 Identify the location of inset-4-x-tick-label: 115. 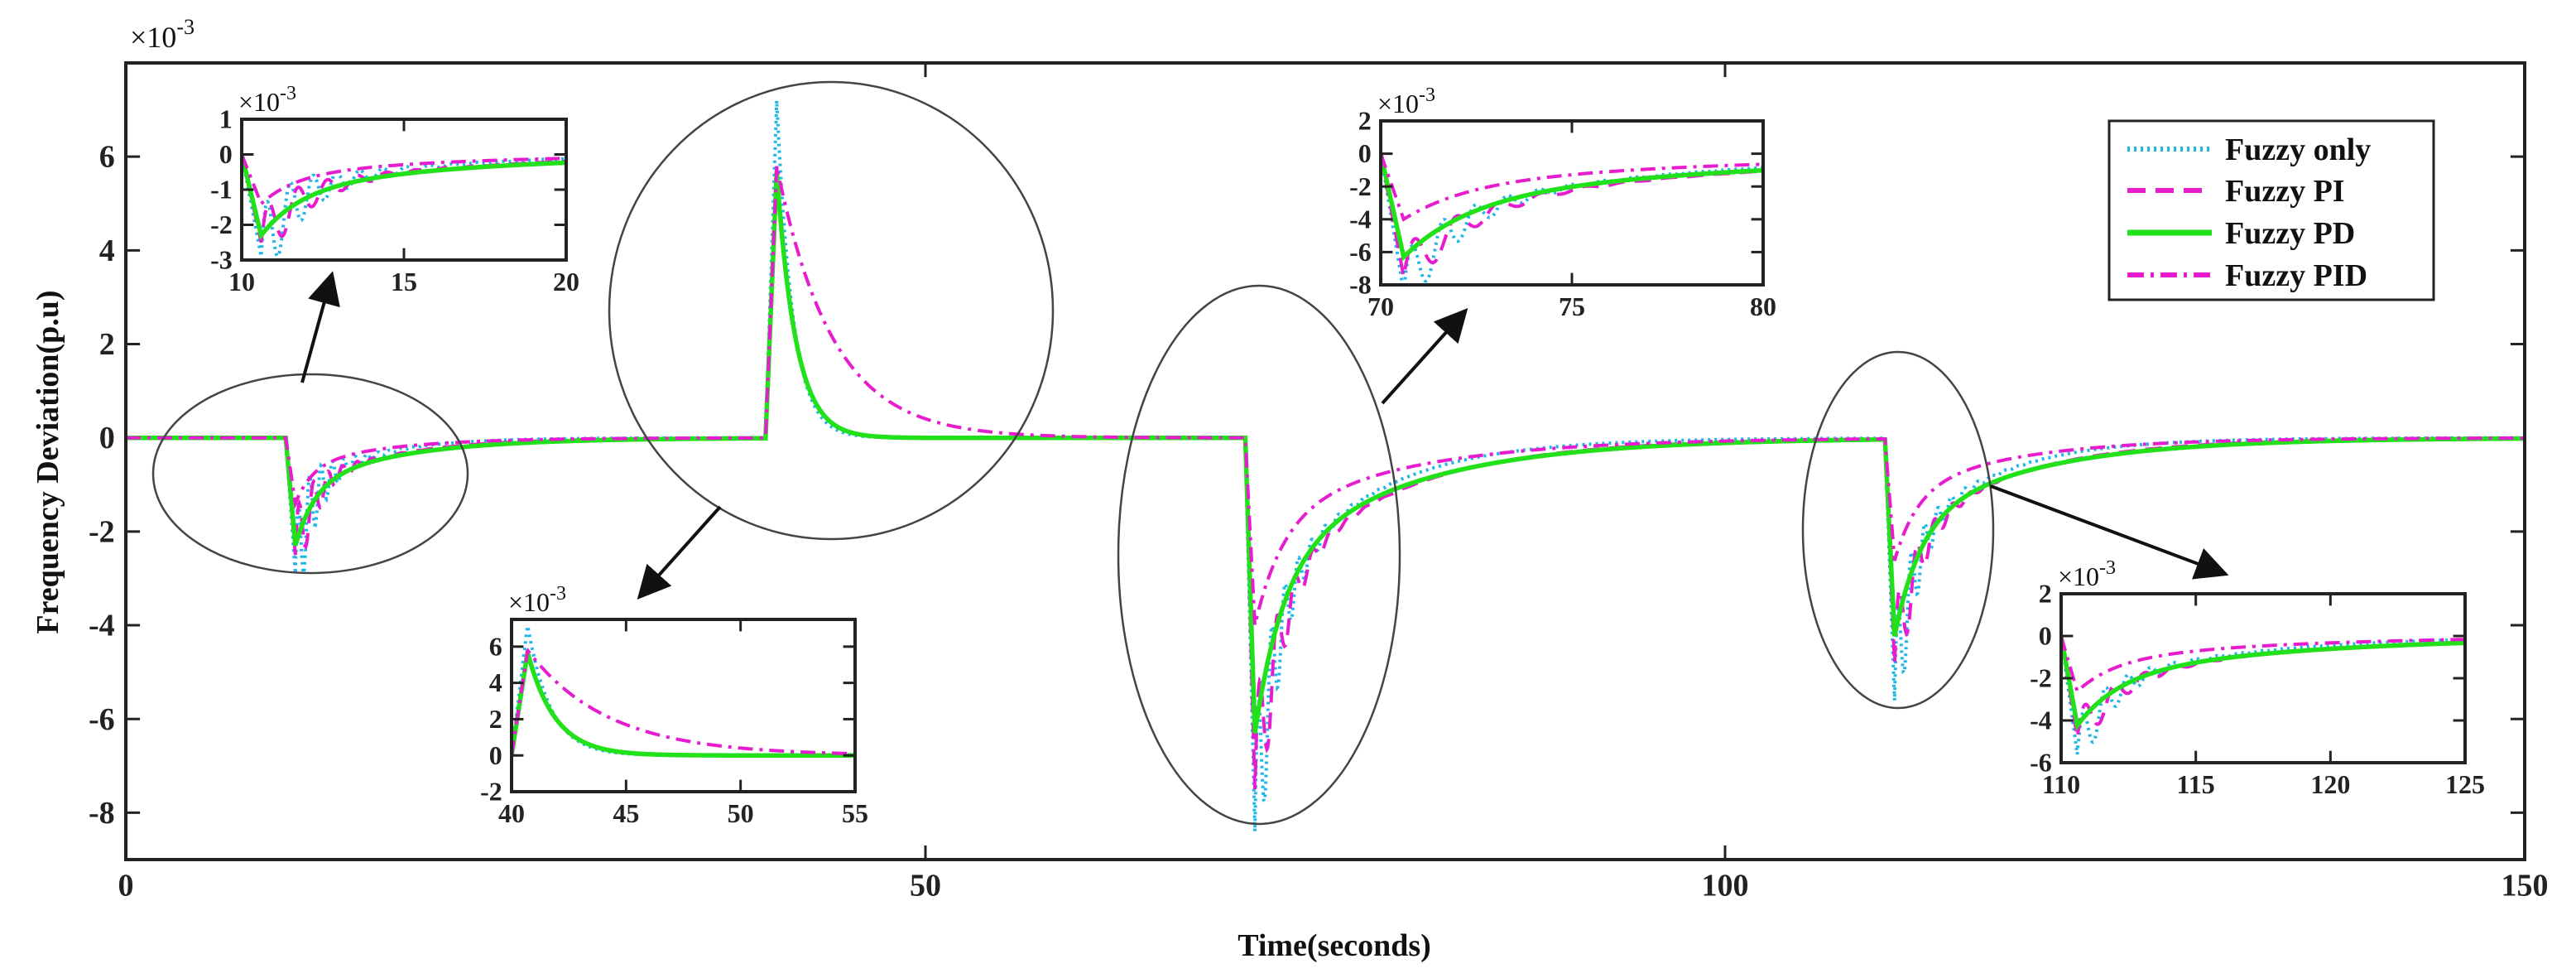
(2196, 784).